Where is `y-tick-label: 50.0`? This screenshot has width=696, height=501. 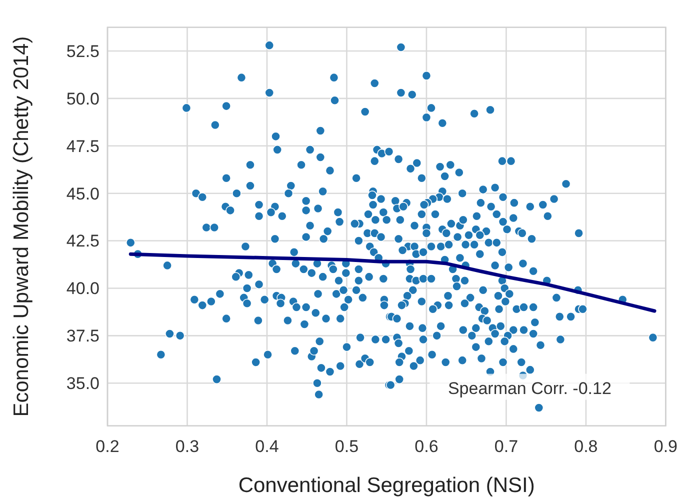 y-tick-label: 50.0 is located at coordinates (83, 98).